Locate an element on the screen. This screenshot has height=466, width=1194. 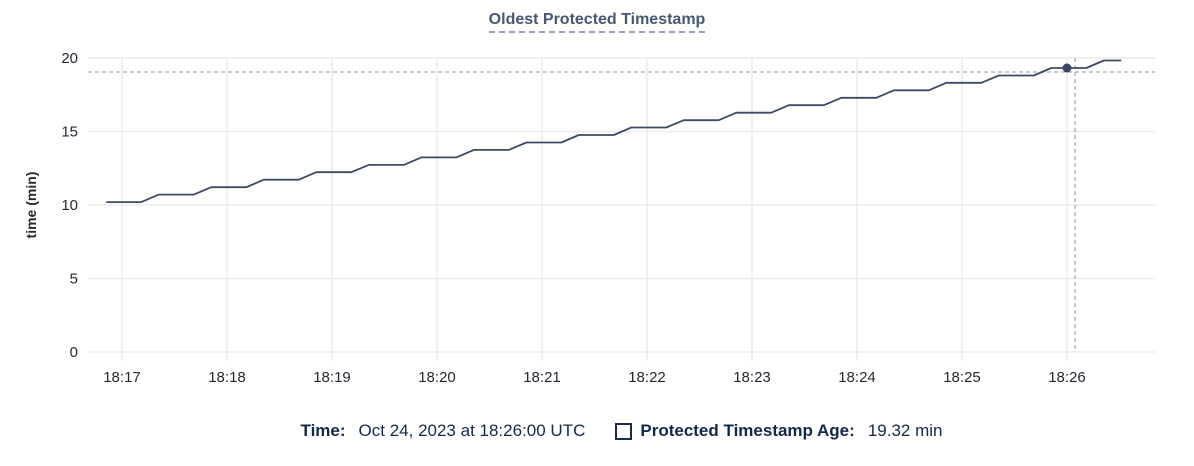
series-value: 19.32 min is located at coordinates (905, 430).